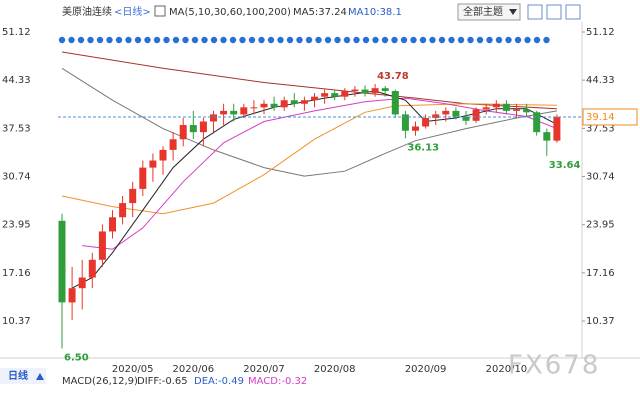 The height and width of the screenshot is (404, 640). Describe the element at coordinates (600, 225) in the screenshot. I see `y-tick-label-right: 23.95` at that location.